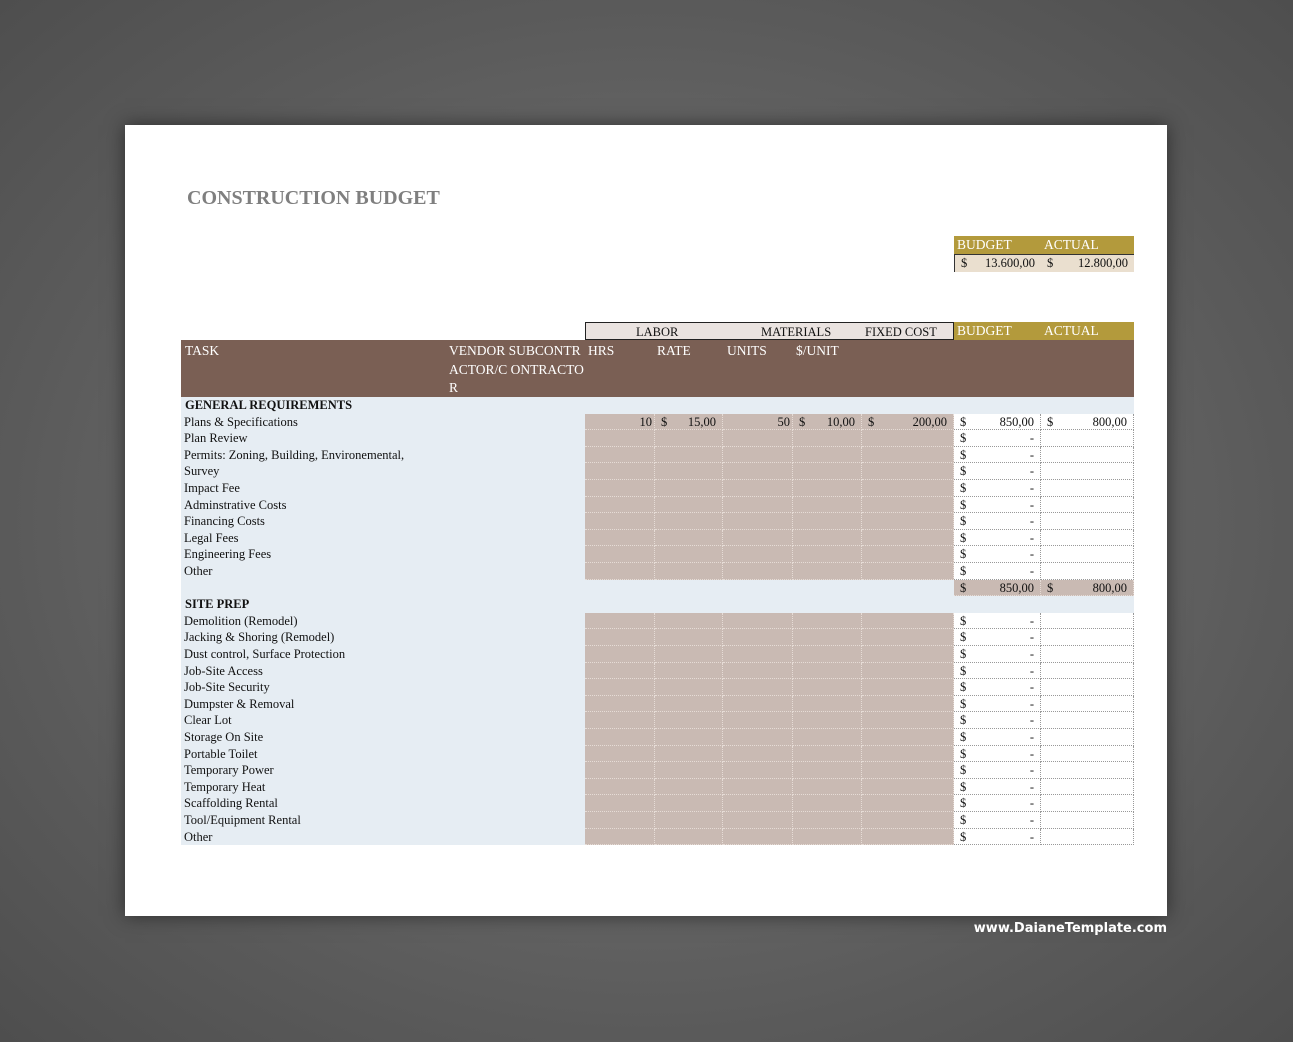 The width and height of the screenshot is (1293, 1042). Describe the element at coordinates (998, 263) in the screenshot. I see `summary-budget-value: $13.600,00` at that location.